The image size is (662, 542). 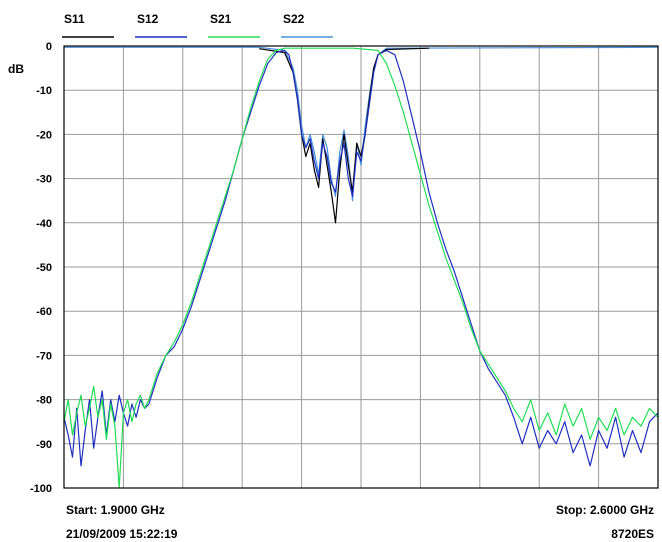 I want to click on legend-label-s21: S21, so click(x=221, y=19).